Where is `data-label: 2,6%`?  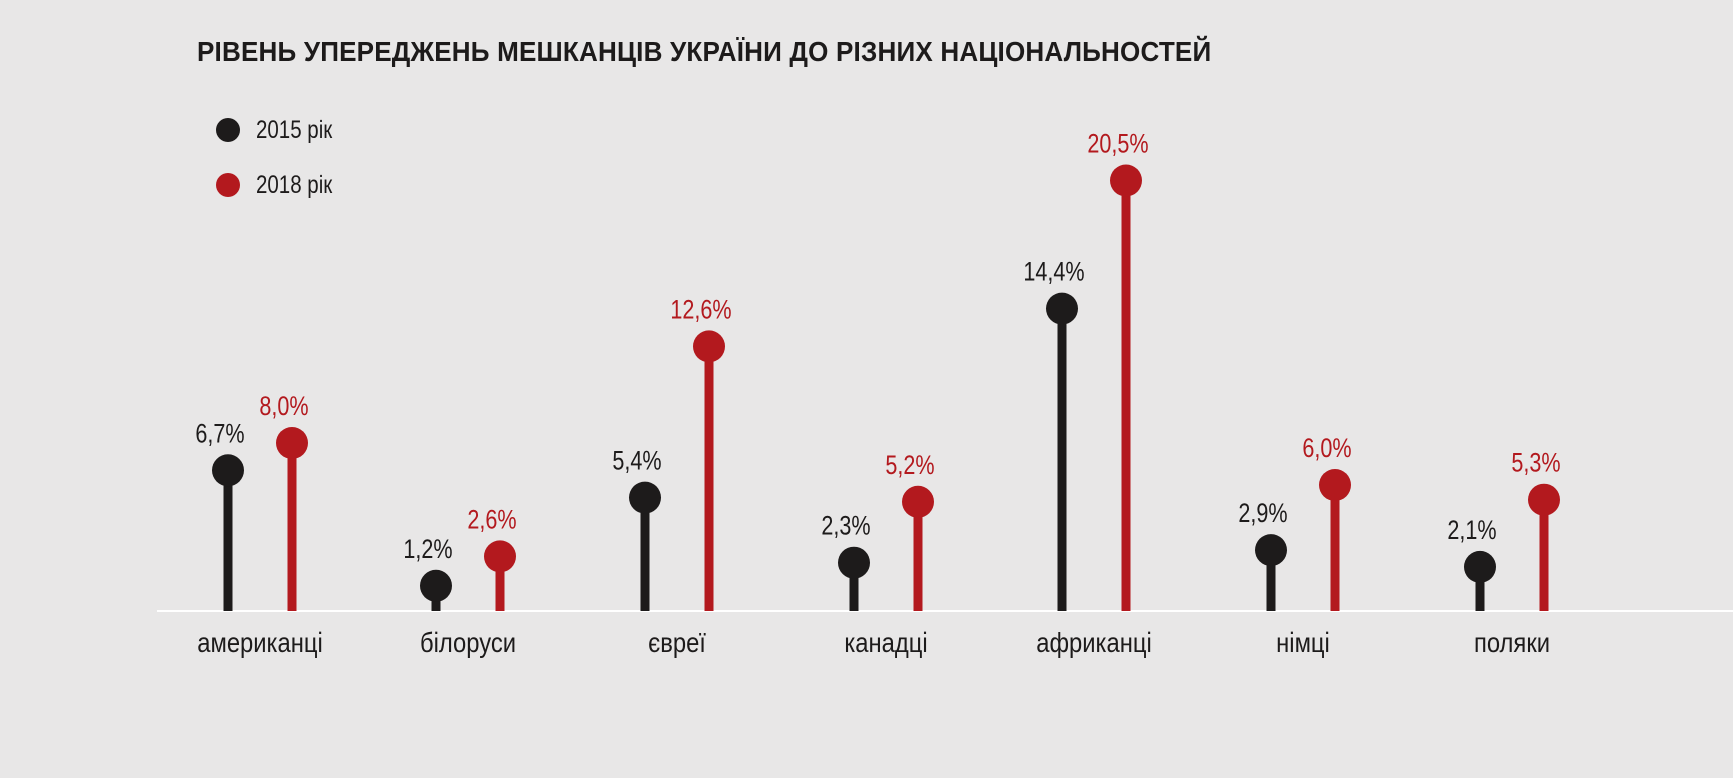 data-label: 2,6% is located at coordinates (491, 520).